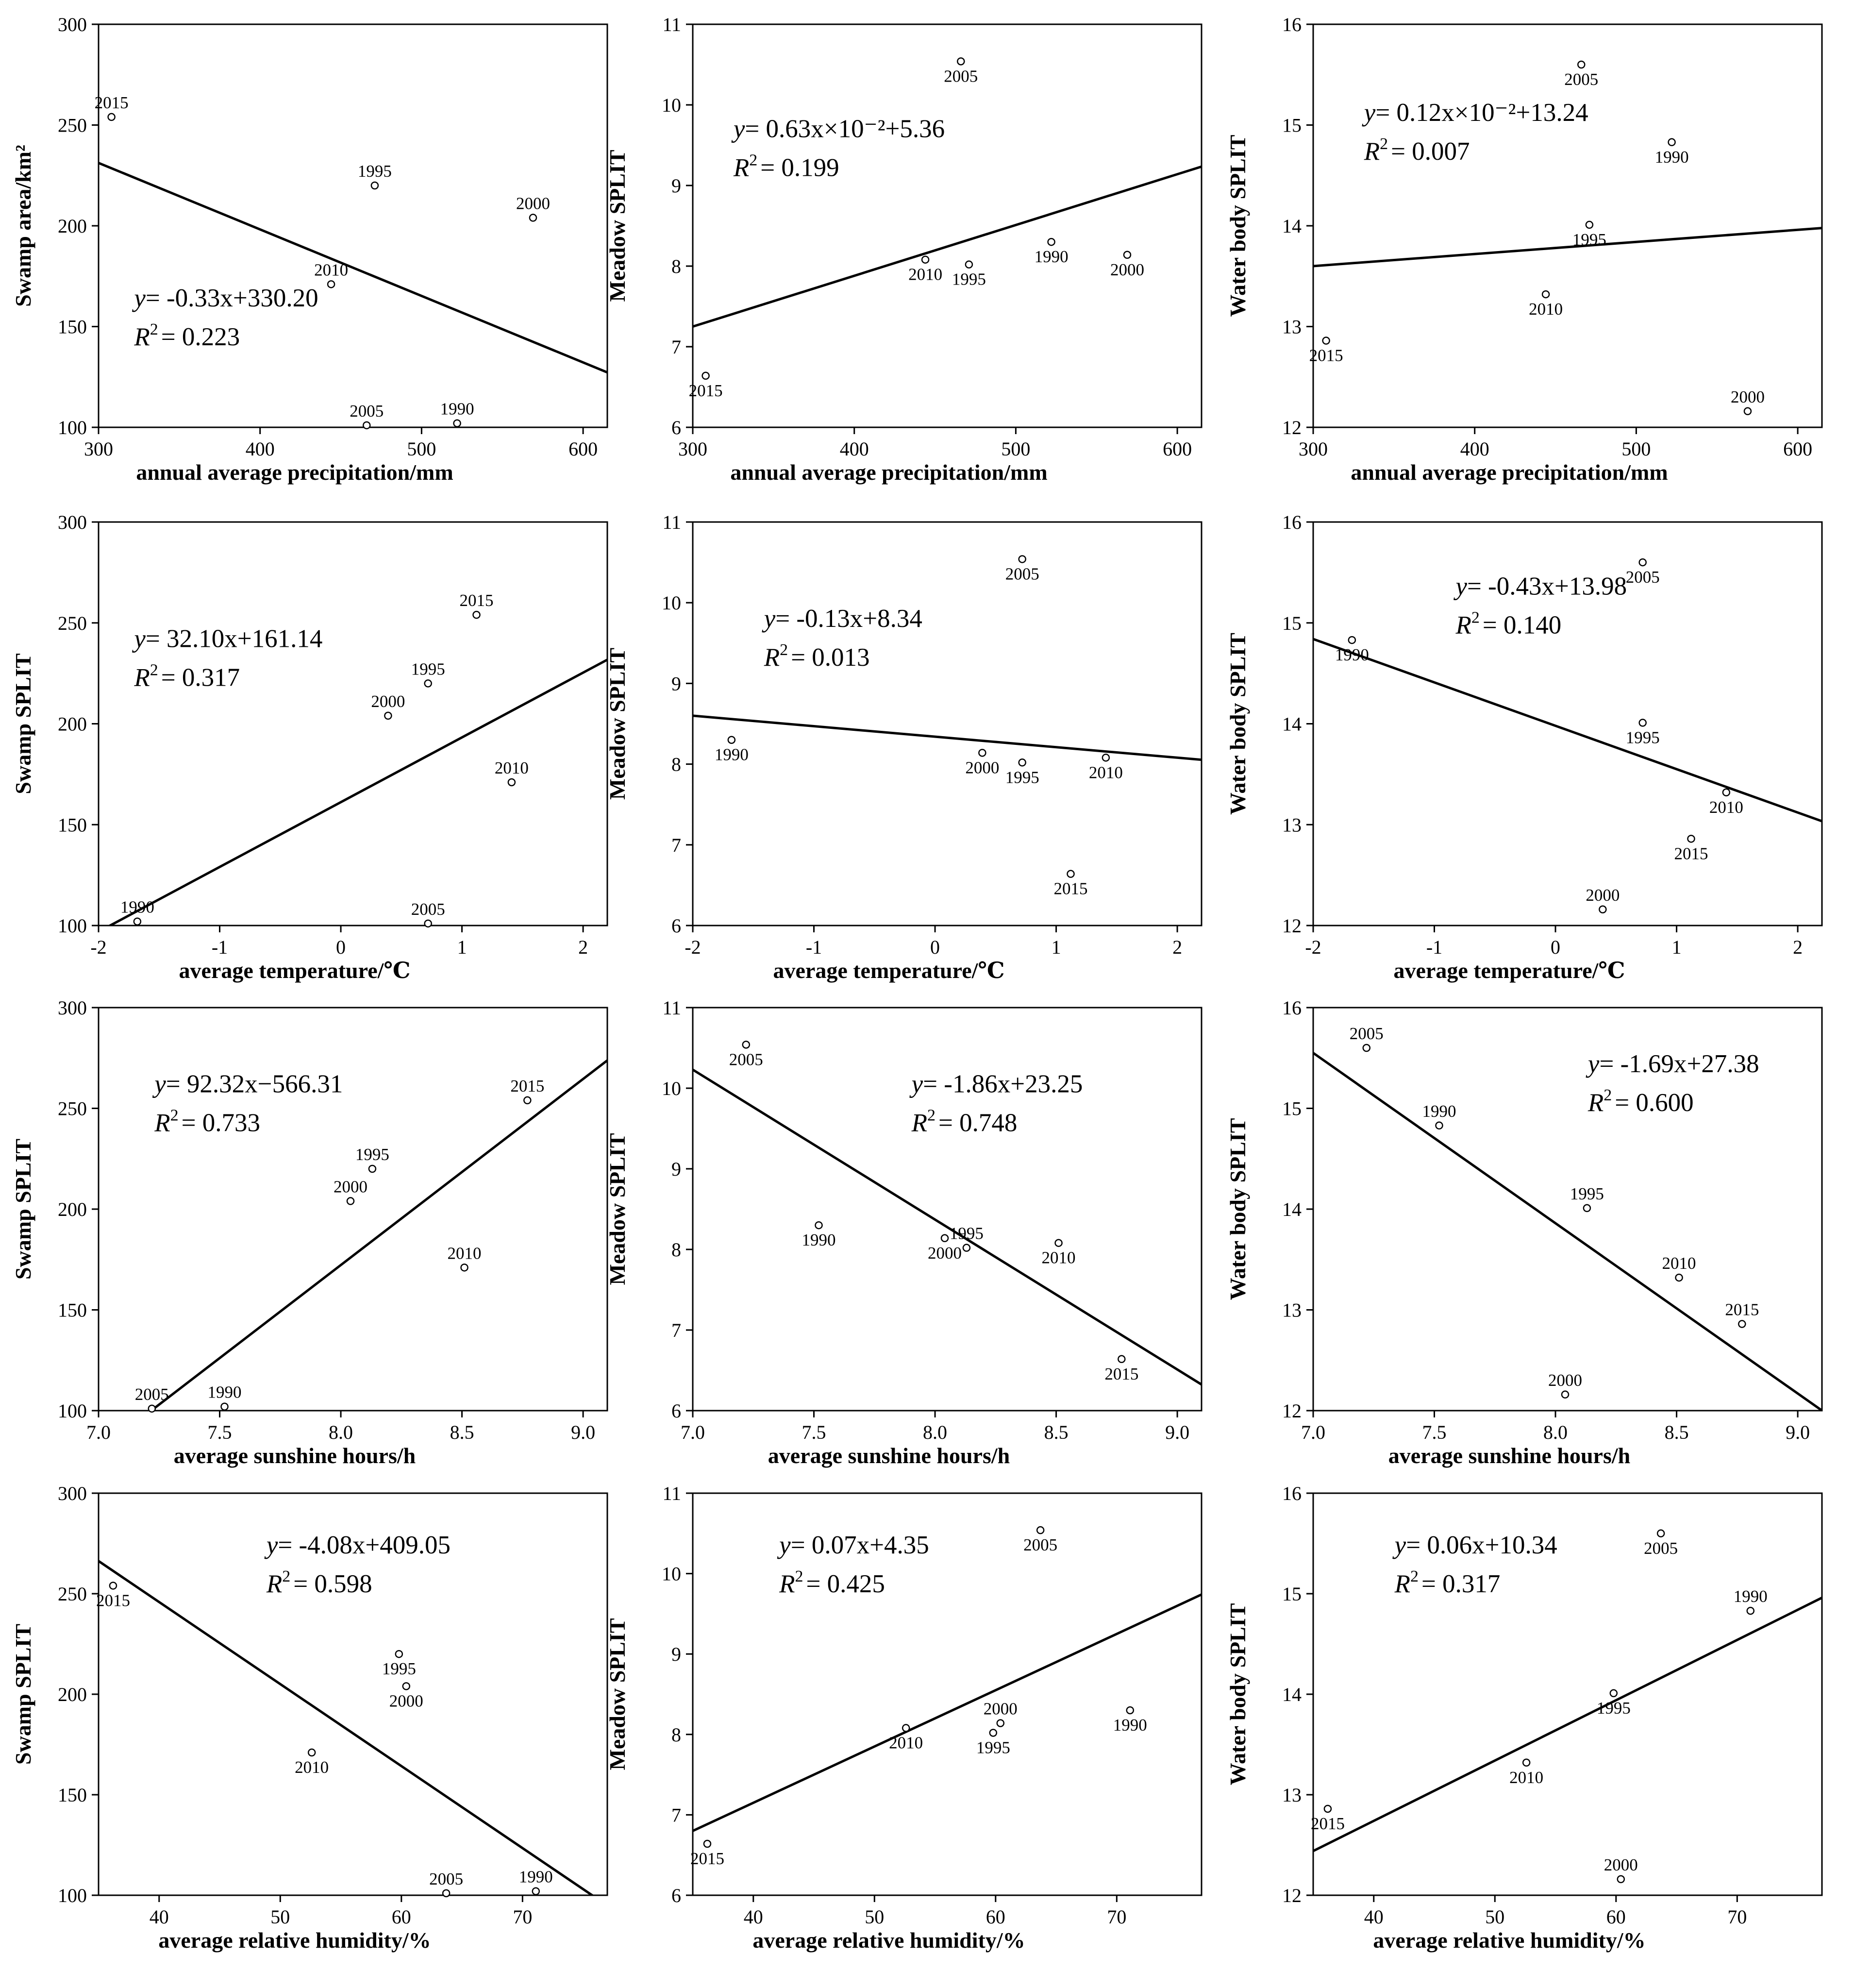 This screenshot has width=1854, height=1988. I want to click on x-axis-title: average temperature/℃, so click(294, 970).